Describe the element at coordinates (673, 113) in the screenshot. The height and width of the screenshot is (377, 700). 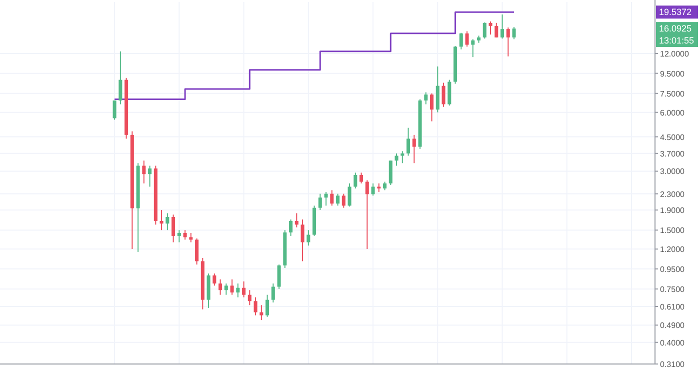
I see `y-tick-label: 6.0000` at that location.